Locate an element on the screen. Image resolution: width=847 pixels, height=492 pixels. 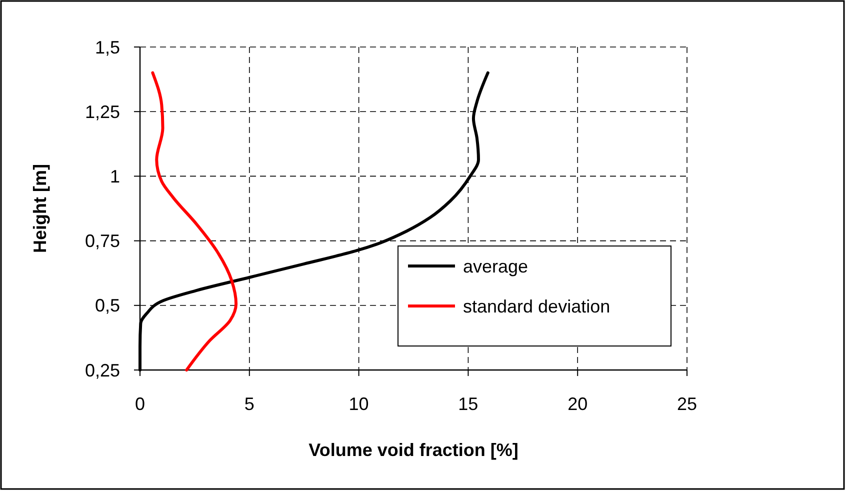
y-tick-label: 1,5 is located at coordinates (107, 47).